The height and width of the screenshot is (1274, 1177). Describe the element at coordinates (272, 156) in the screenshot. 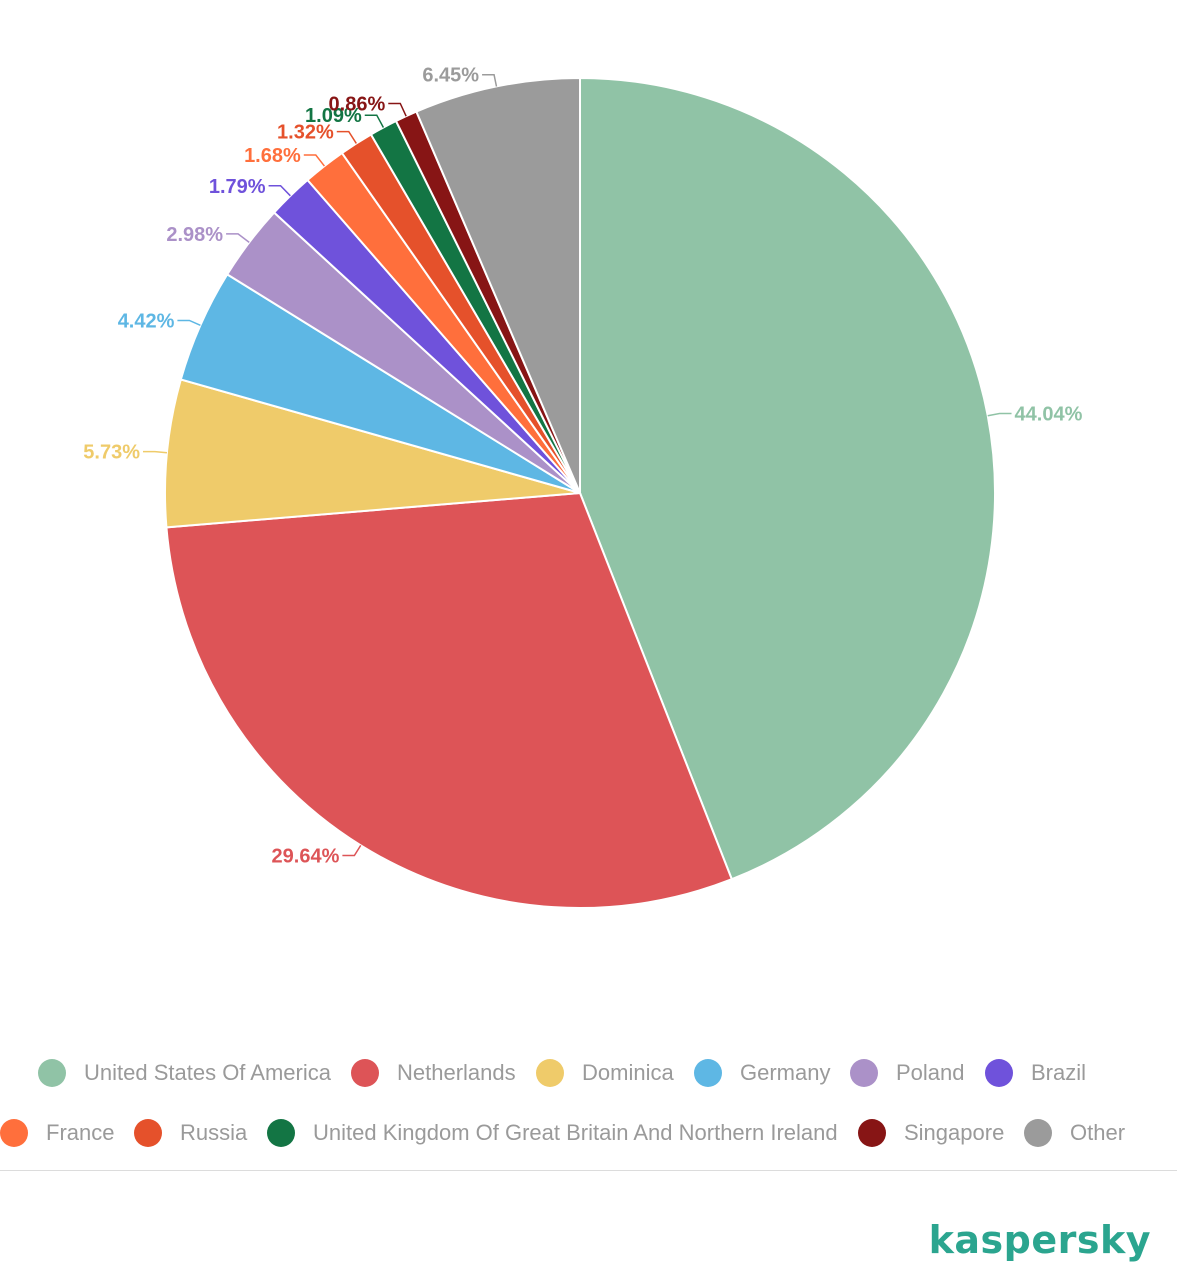

I see `data-label-france: 1.68%` at that location.